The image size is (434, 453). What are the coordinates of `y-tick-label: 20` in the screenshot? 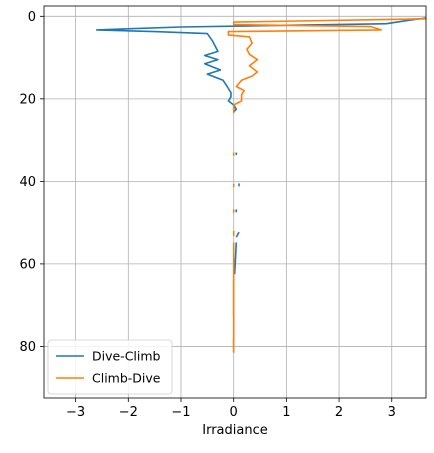 It's located at (27, 99).